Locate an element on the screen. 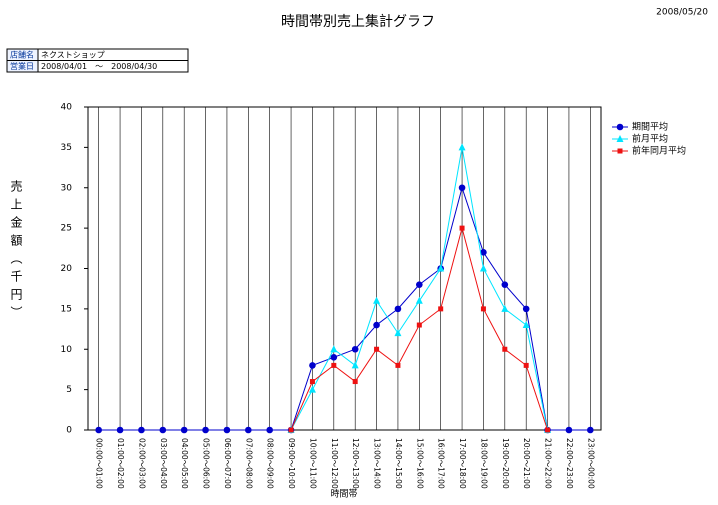 The image size is (718, 505). legend-label: 前年同月平均 is located at coordinates (659, 151).